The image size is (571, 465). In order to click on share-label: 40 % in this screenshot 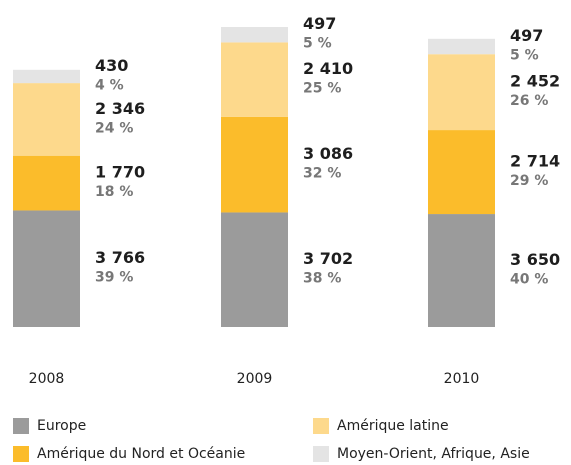, I will do `click(529, 280)`.